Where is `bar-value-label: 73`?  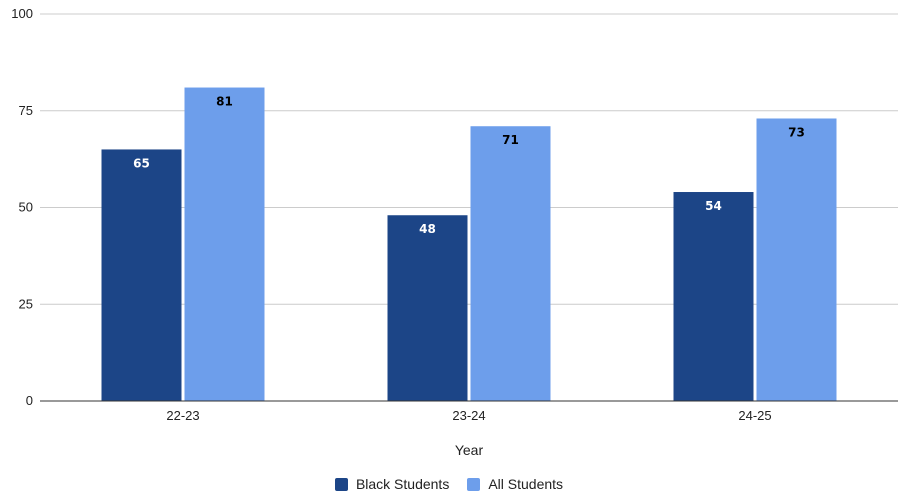 bar-value-label: 73 is located at coordinates (796, 132).